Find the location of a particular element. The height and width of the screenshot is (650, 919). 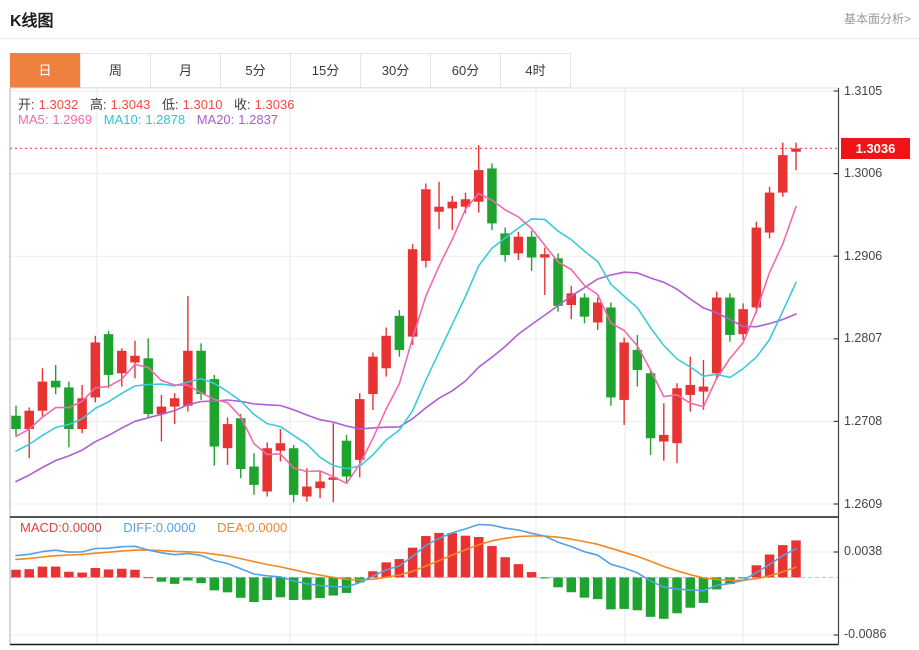

last-price-badge: 1.3036 is located at coordinates (875, 148).